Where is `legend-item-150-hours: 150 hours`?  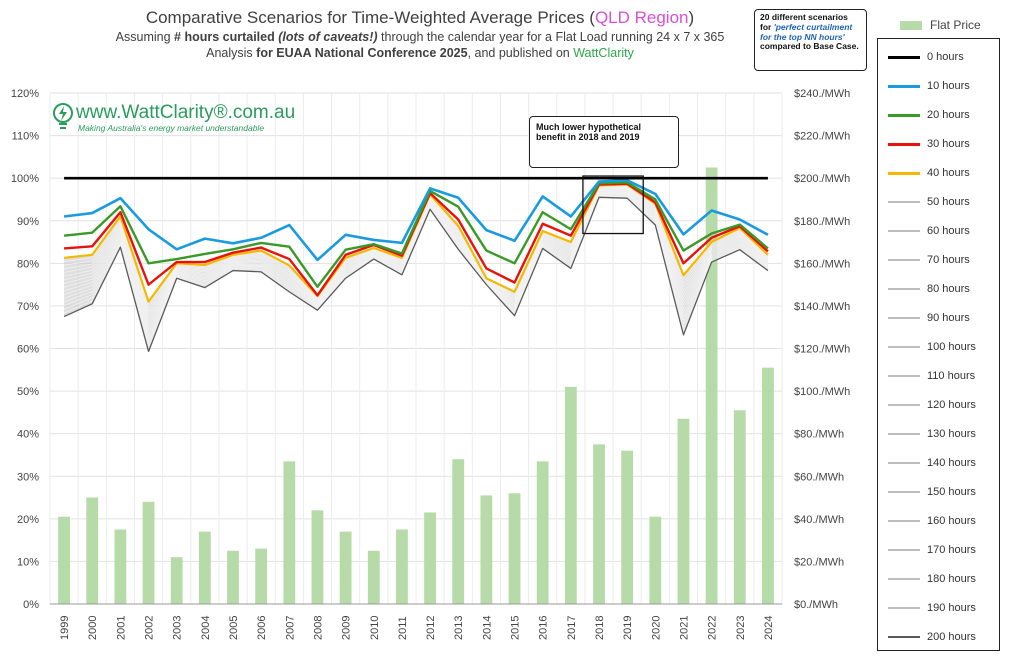
legend-item-150-hours: 150 hours is located at coordinates (932, 492).